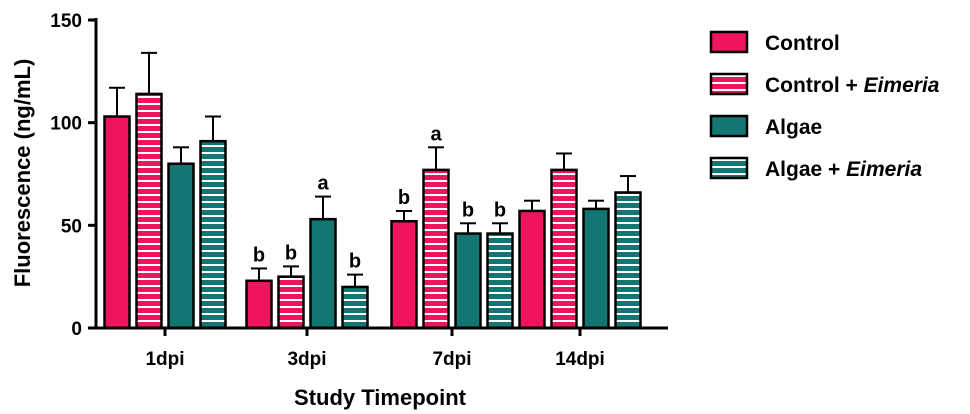  What do you see at coordinates (580, 359) in the screenshot?
I see `x-tick-label: 14dpi` at bounding box center [580, 359].